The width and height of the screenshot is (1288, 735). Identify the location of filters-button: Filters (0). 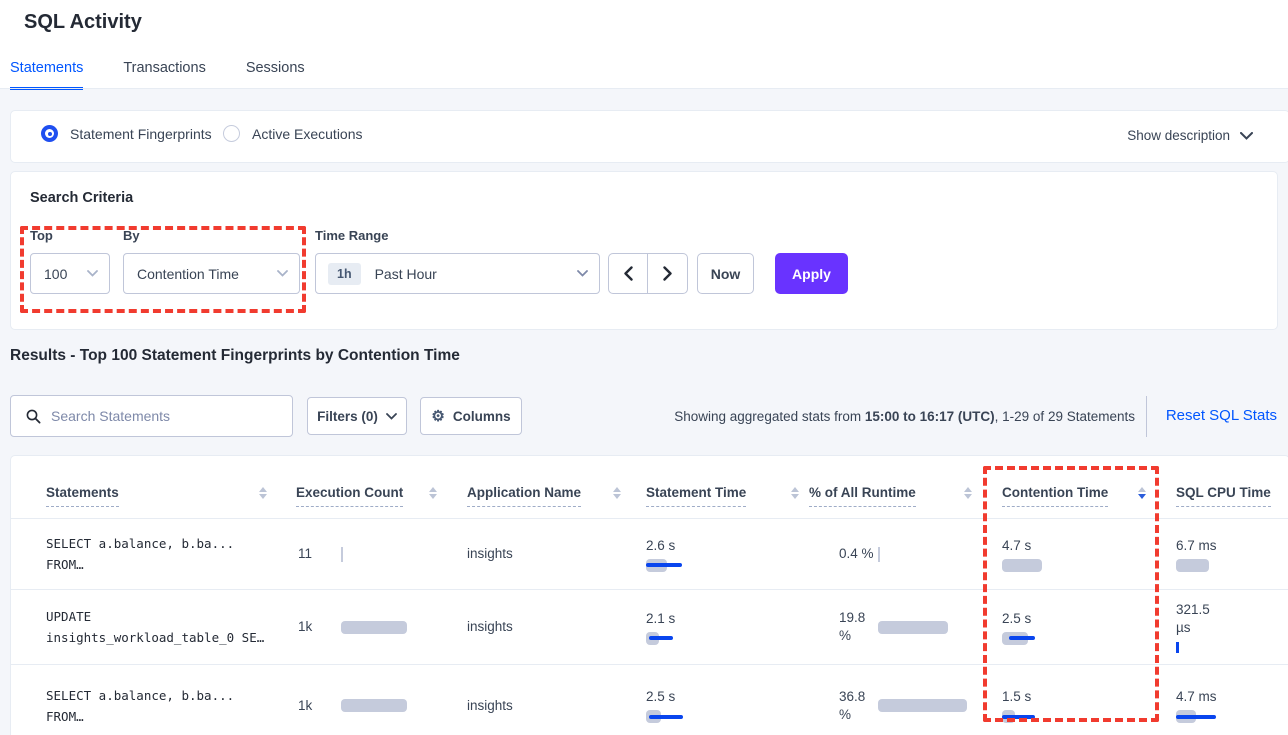
(357, 416).